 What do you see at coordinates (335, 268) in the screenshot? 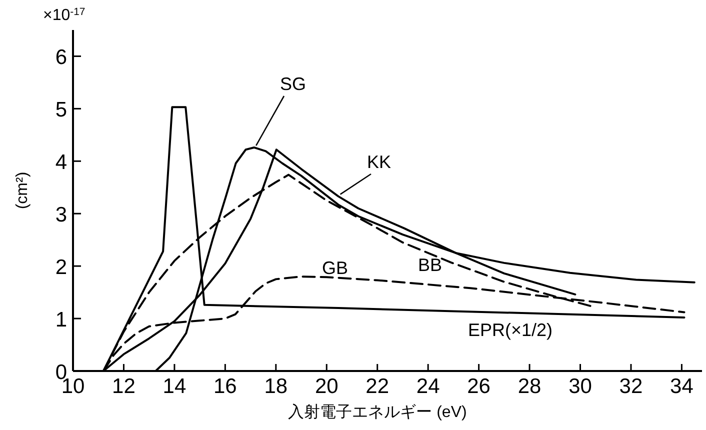
I see `series-label: GB` at bounding box center [335, 268].